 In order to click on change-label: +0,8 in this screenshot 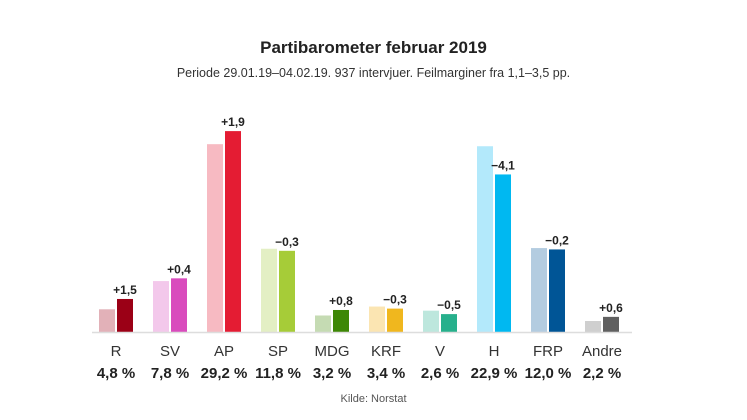, I will do `click(341, 301)`.